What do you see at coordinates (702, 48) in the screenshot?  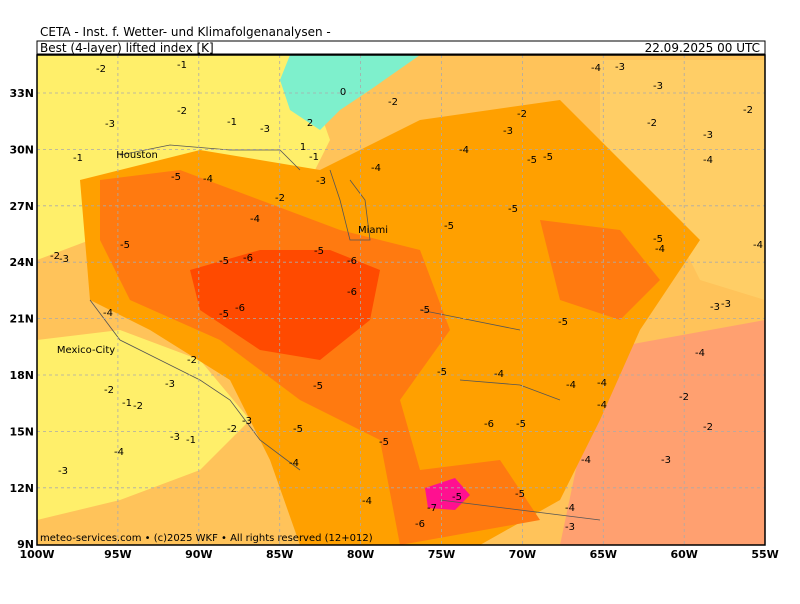 I see `valid-date: 22.09.2025 00 UTC` at bounding box center [702, 48].